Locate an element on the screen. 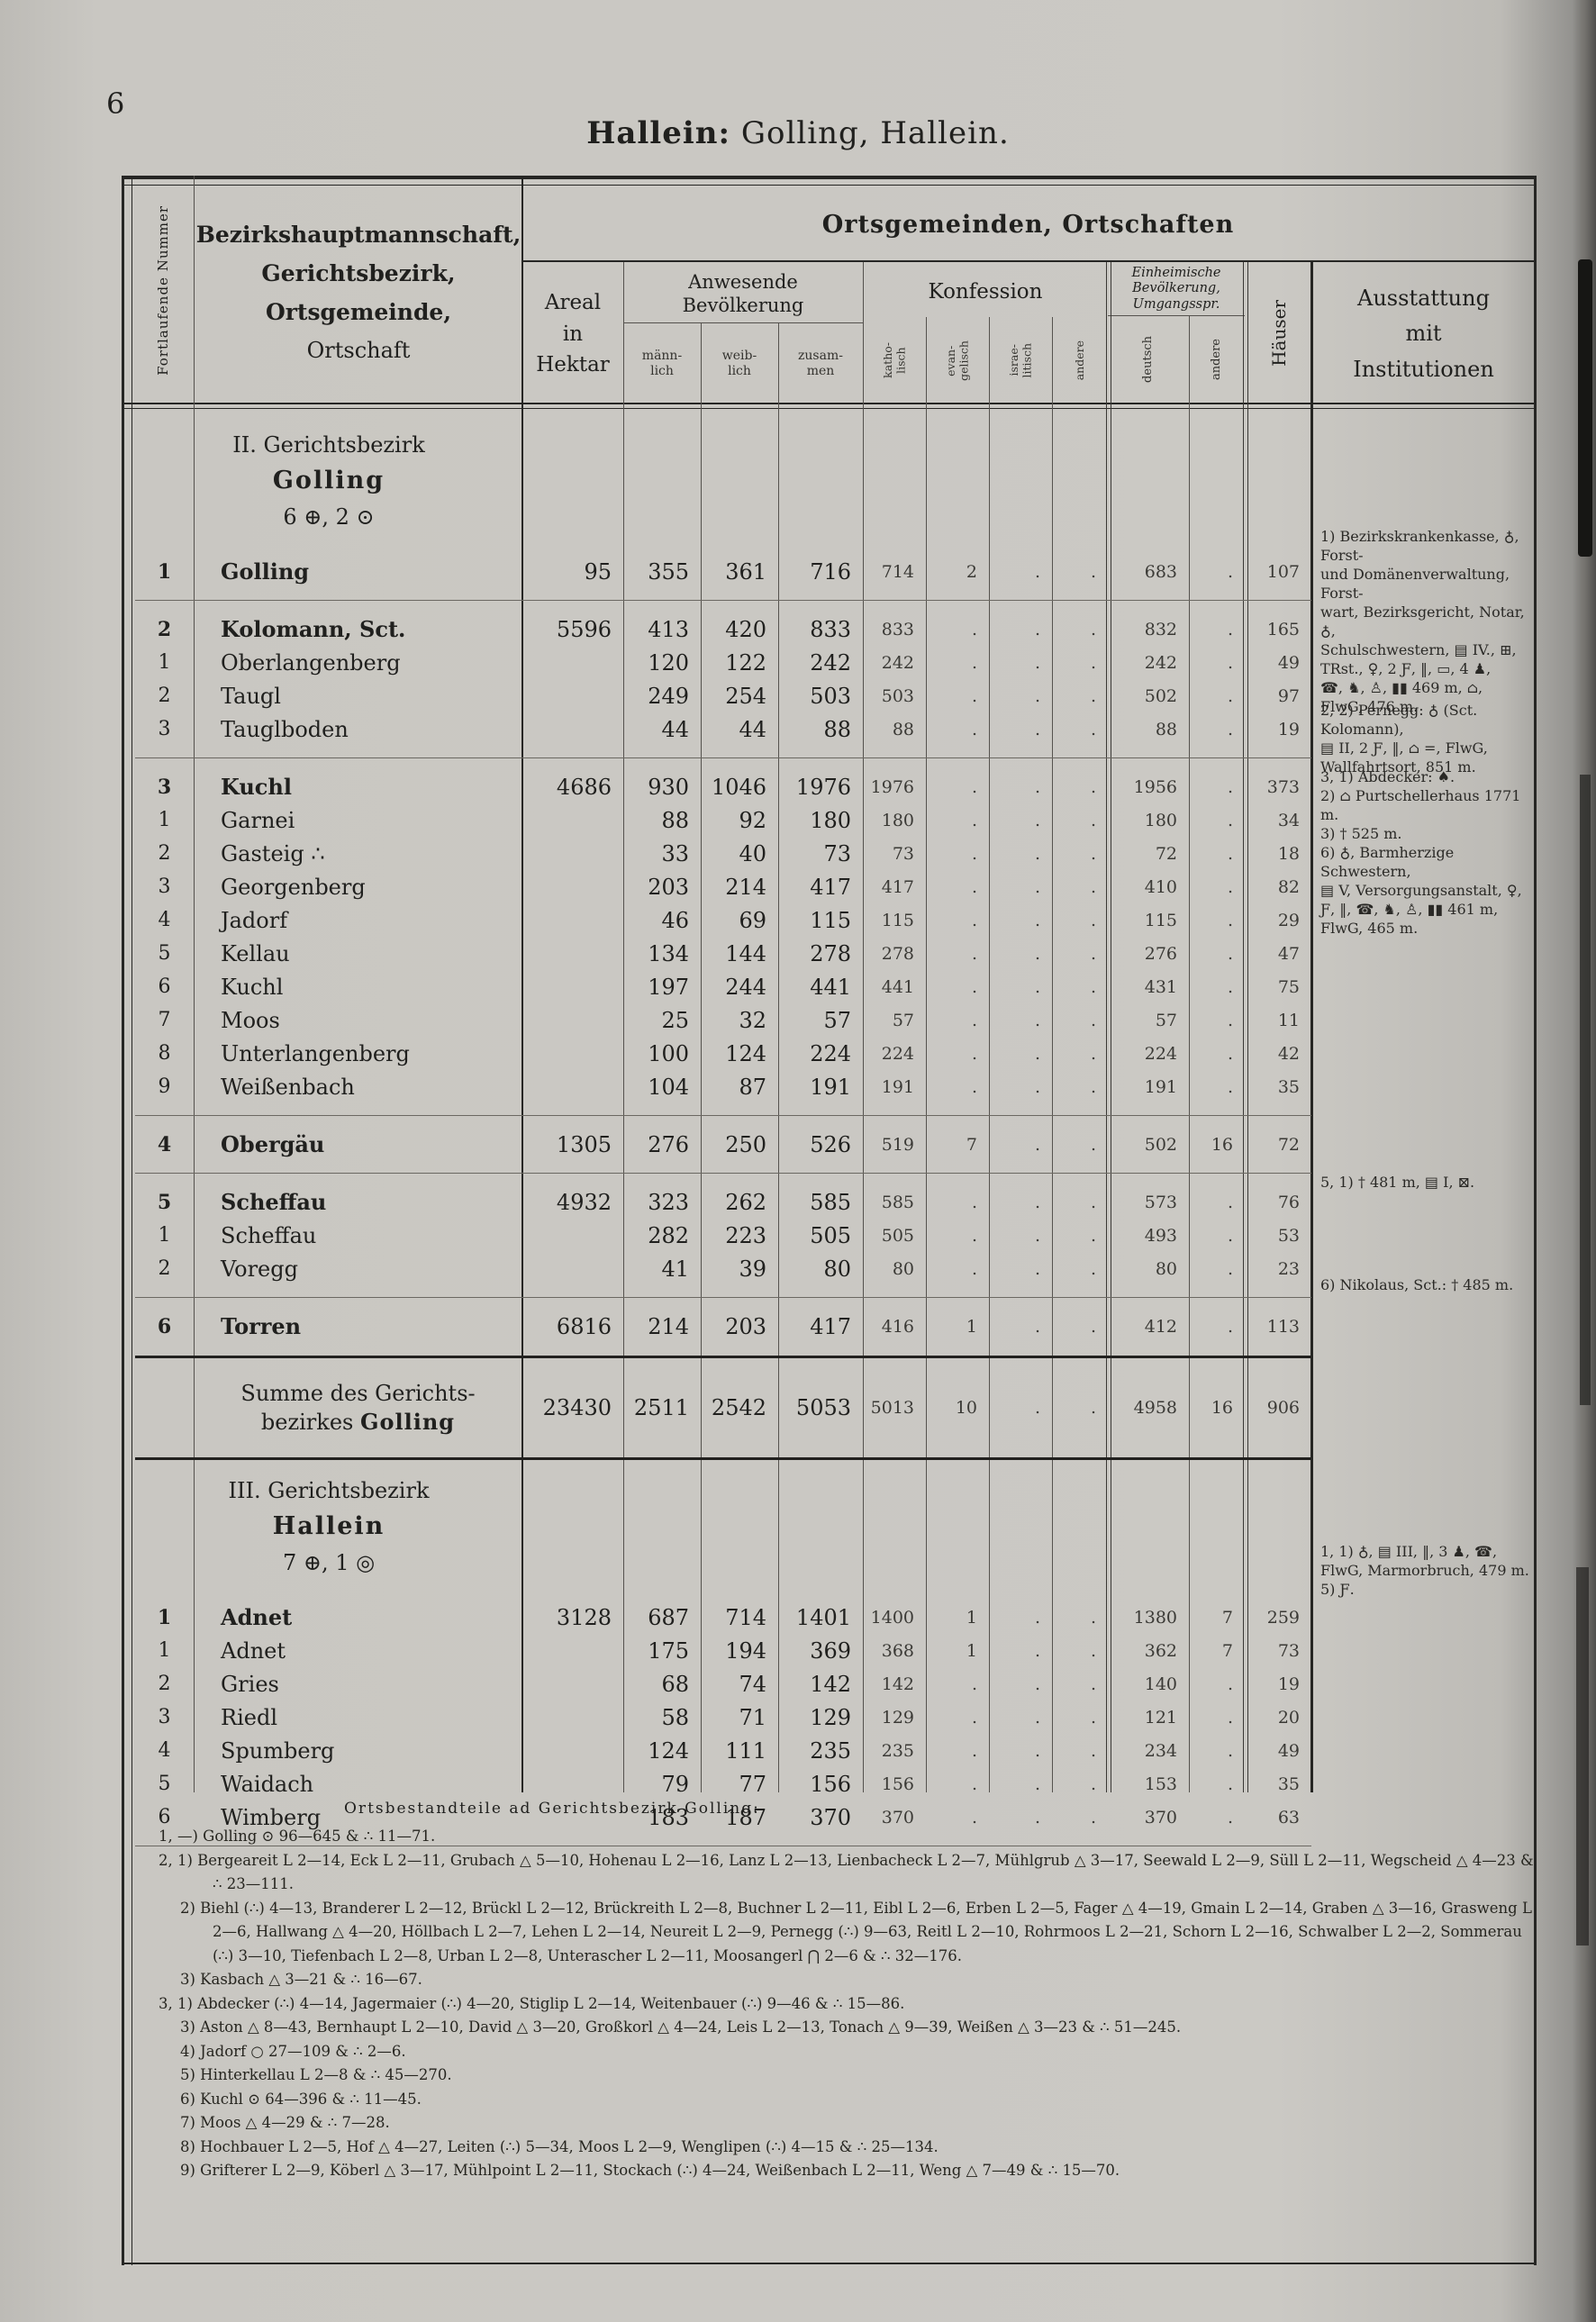 The image size is (1596, 2322). row-value-cell: 242 is located at coordinates (831, 662).